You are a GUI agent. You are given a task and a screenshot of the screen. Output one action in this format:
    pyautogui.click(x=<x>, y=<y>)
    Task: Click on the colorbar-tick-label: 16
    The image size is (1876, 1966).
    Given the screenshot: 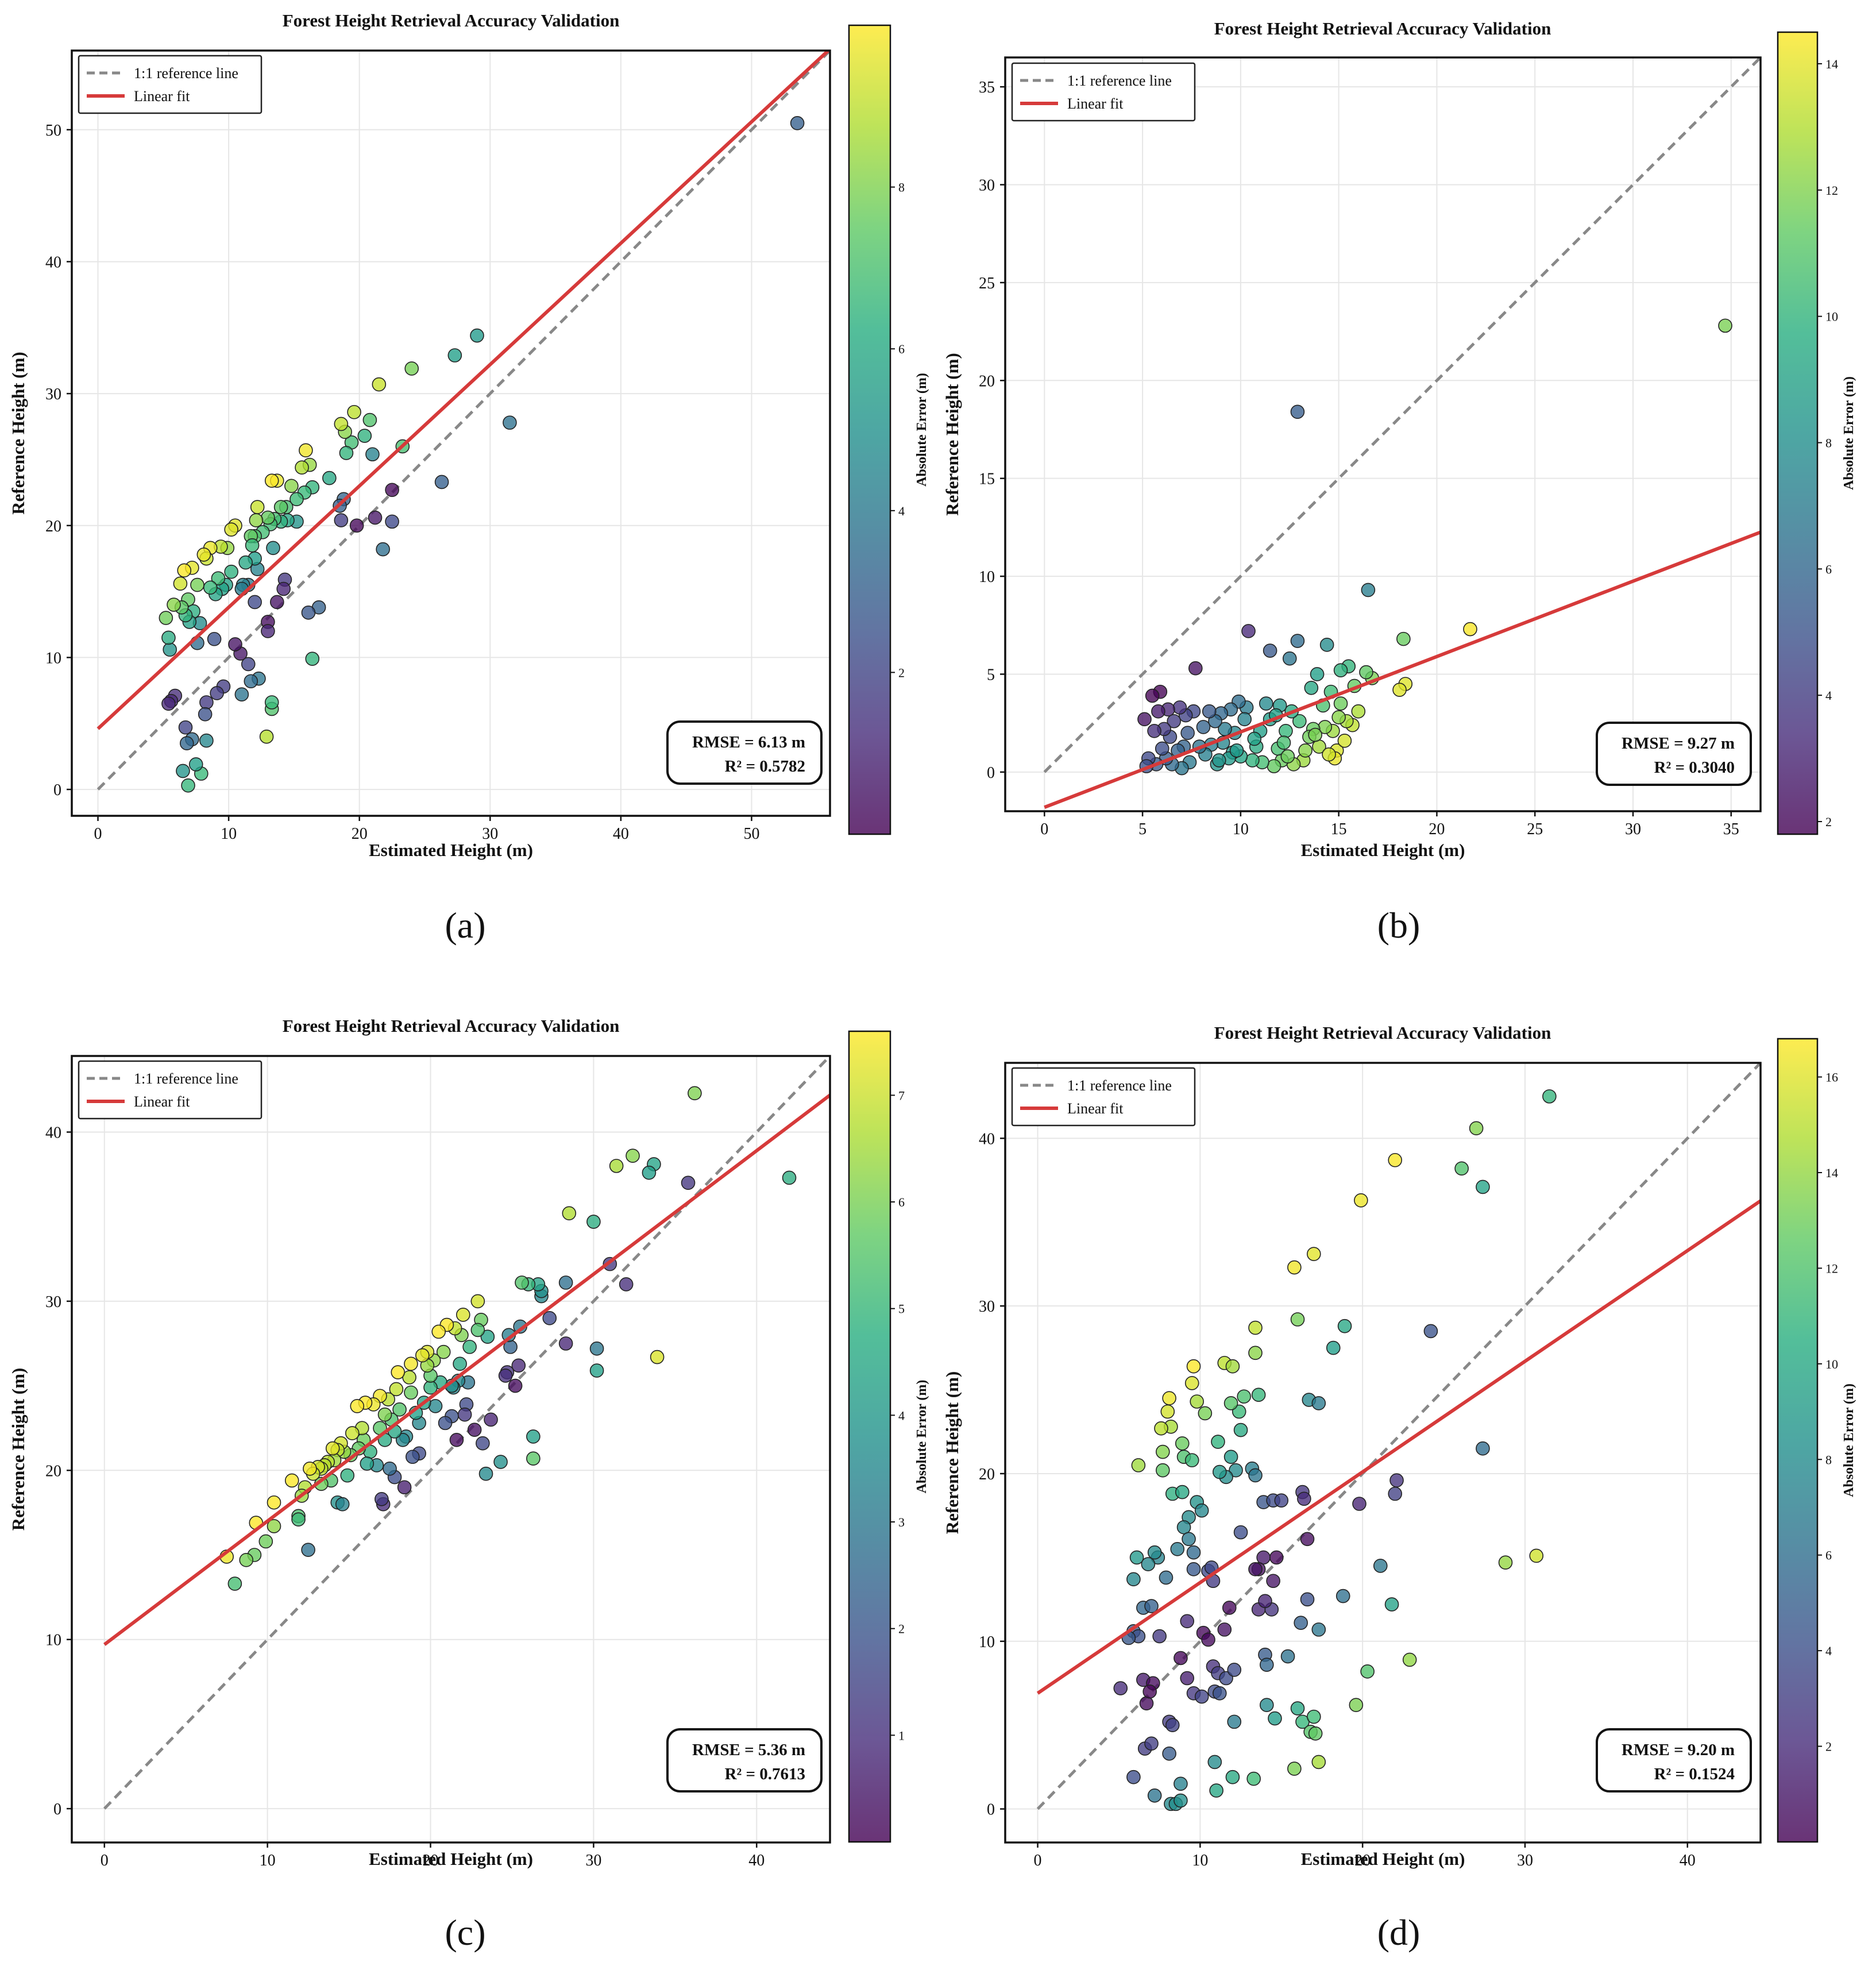 What is the action you would take?
    pyautogui.click(x=1832, y=1077)
    